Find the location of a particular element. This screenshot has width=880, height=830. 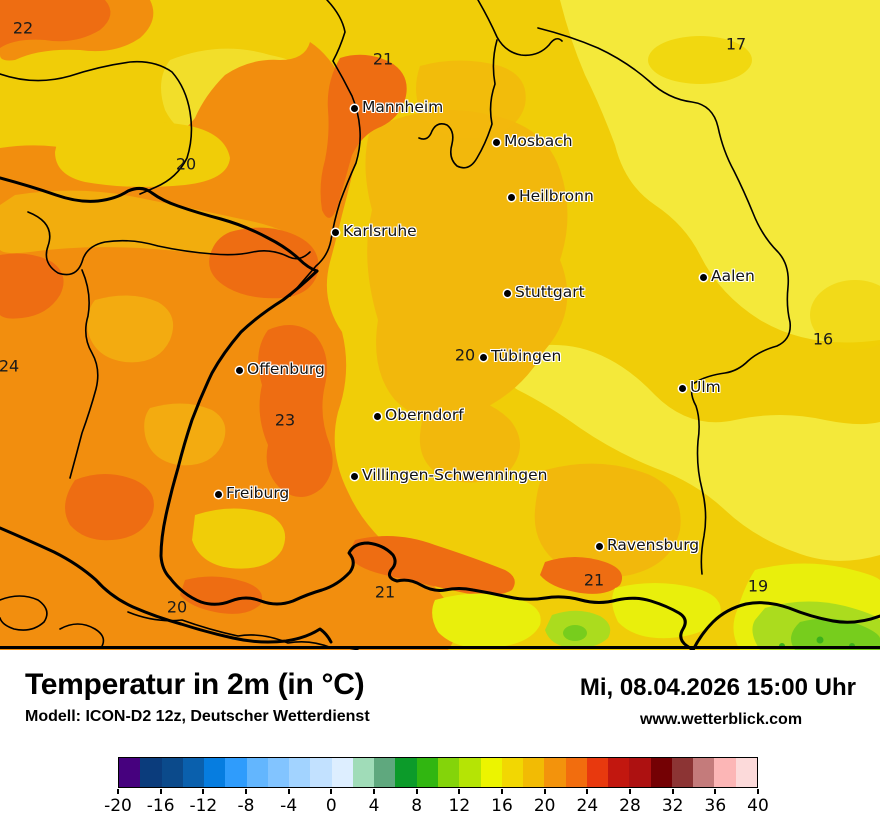

city-label: Heilbronn is located at coordinates (556, 196).